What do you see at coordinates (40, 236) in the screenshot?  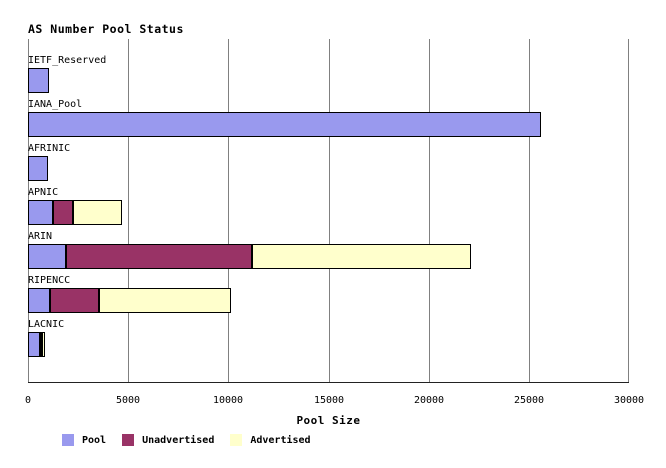 I see `category-label: ARIN` at bounding box center [40, 236].